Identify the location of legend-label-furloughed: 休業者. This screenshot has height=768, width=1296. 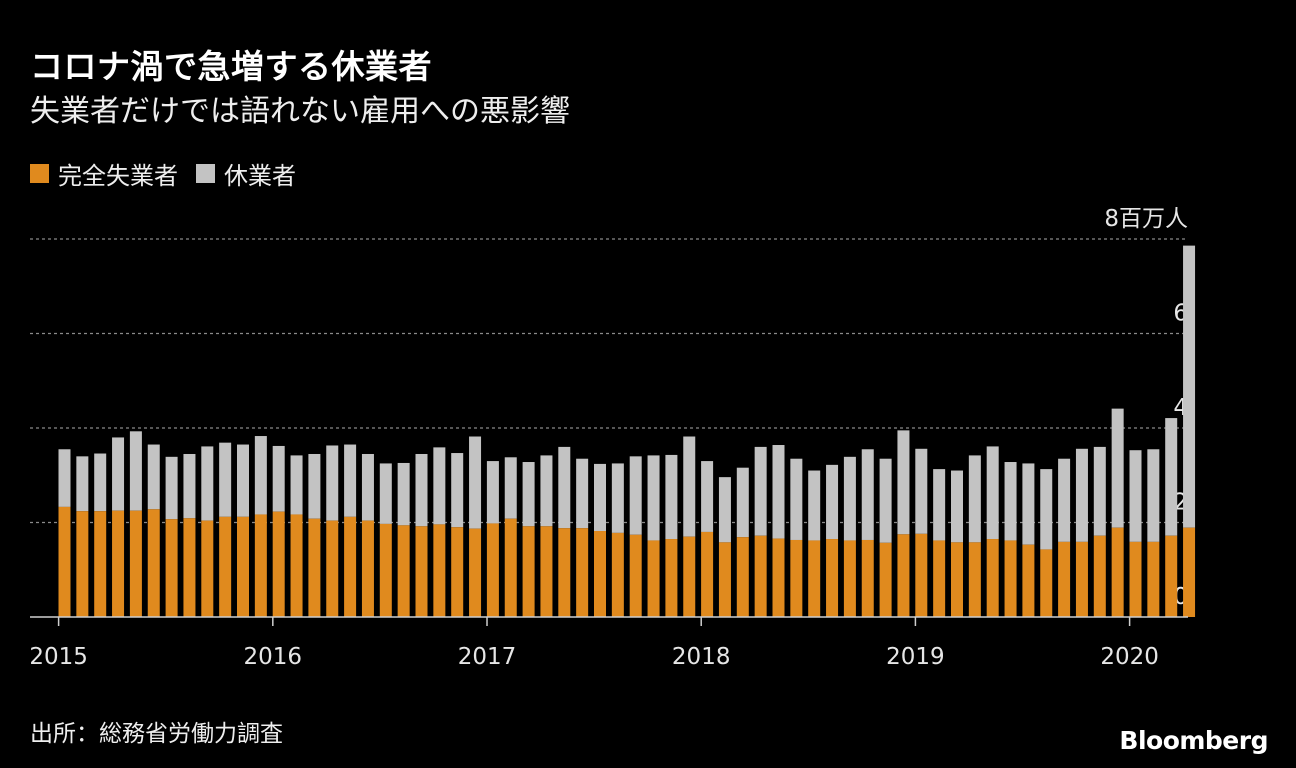
(260, 176).